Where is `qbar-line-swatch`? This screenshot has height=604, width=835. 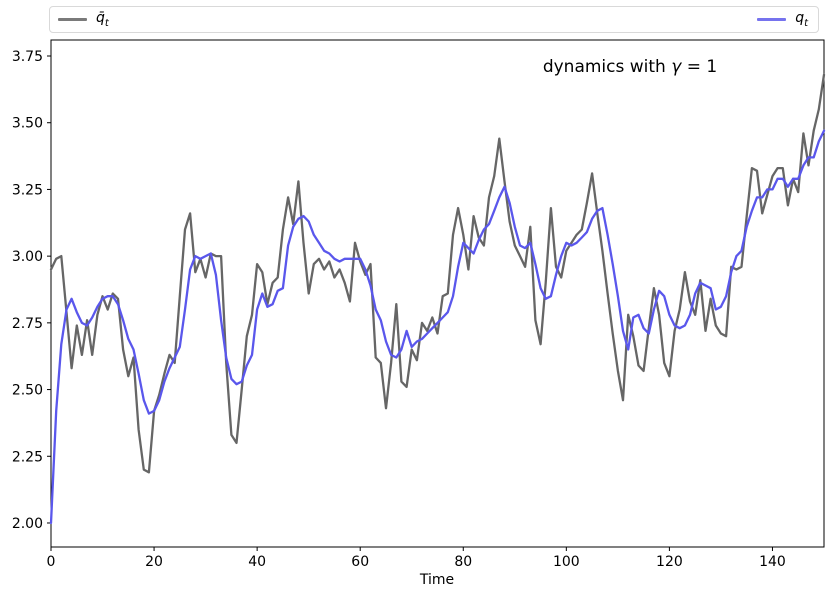
qbar-line-swatch is located at coordinates (72, 19).